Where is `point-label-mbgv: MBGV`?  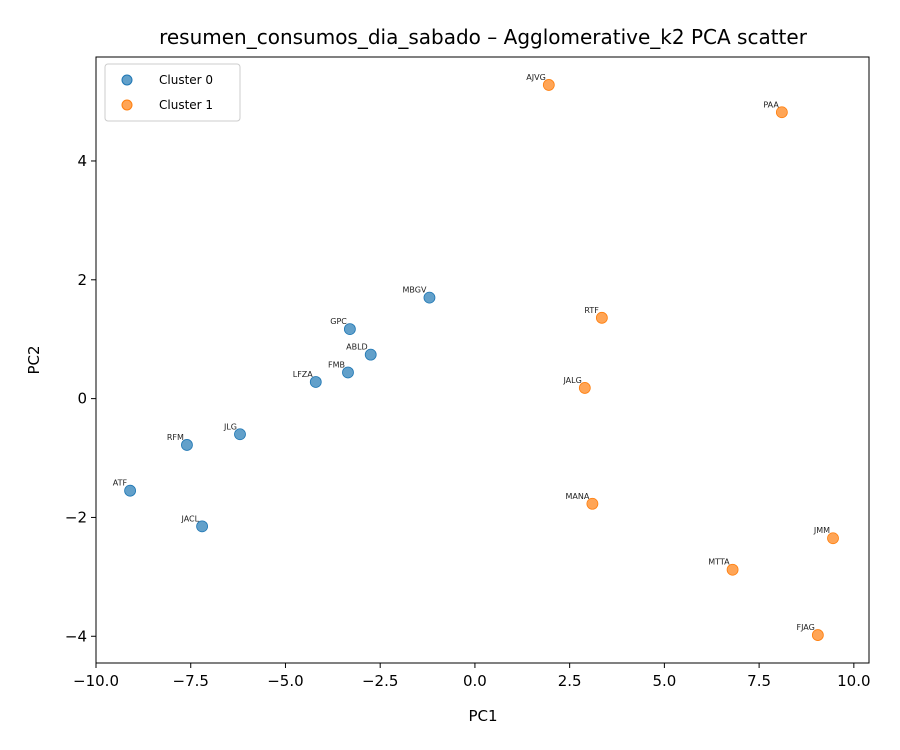
point-label-mbgv: MBGV is located at coordinates (415, 290).